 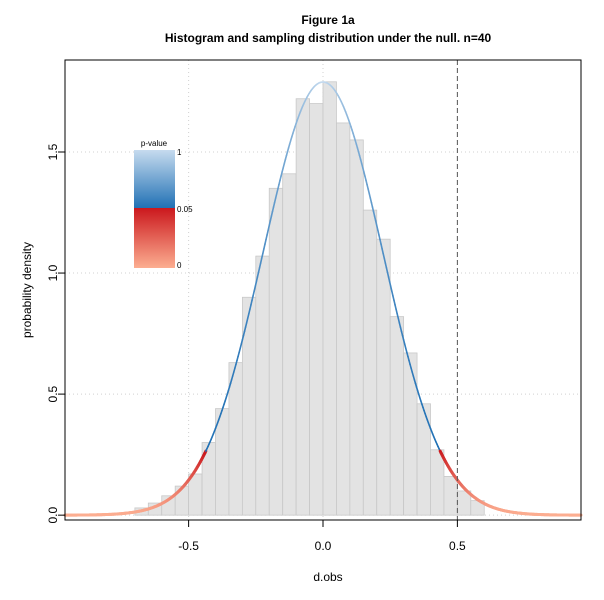 What do you see at coordinates (53, 514) in the screenshot?
I see `y-tick-label: 0.0` at bounding box center [53, 514].